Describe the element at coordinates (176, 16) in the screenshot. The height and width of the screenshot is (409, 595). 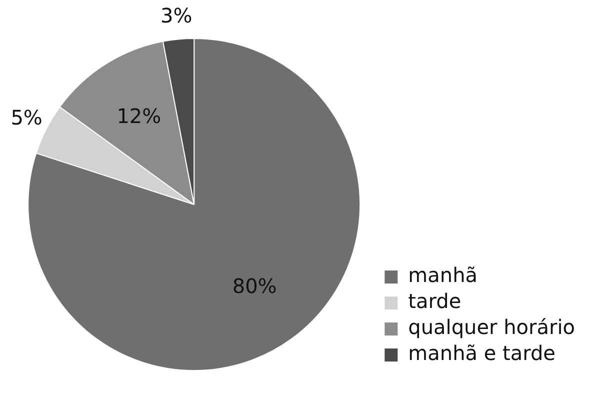
I see `data-label: 3%` at that location.